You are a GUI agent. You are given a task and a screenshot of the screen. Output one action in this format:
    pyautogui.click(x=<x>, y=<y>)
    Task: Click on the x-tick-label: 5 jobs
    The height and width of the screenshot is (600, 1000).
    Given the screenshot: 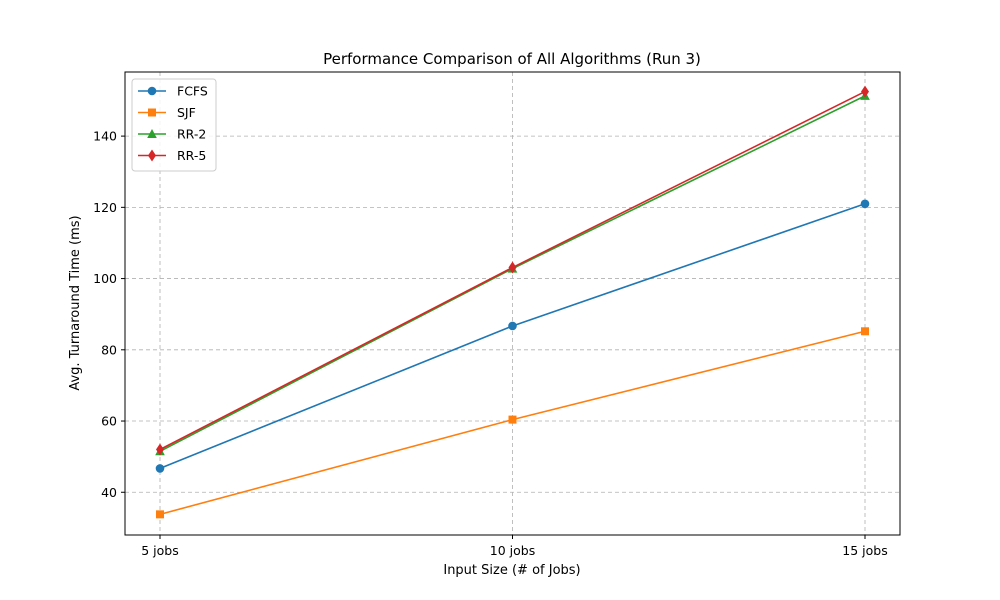 What is the action you would take?
    pyautogui.click(x=160, y=550)
    